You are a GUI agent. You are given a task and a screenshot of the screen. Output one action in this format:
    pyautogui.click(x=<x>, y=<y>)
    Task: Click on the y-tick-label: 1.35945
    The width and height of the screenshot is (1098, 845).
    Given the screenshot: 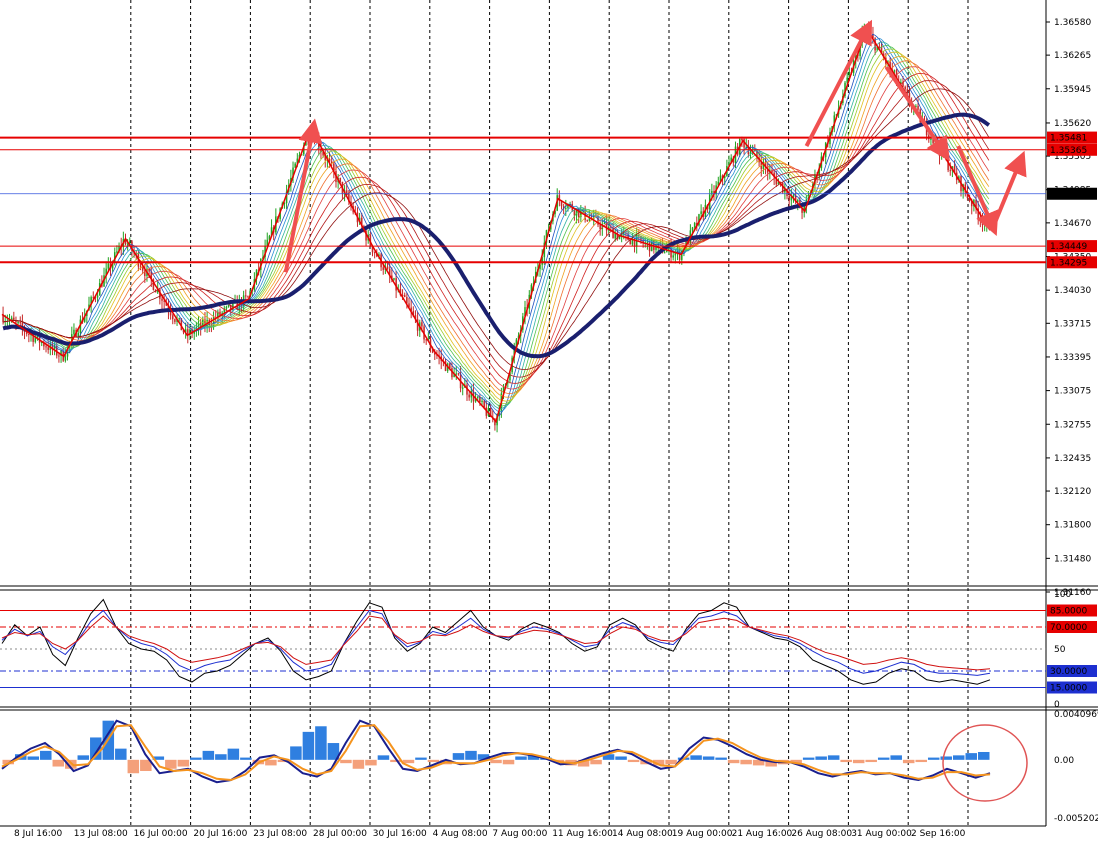 What is the action you would take?
    pyautogui.click(x=1072, y=90)
    